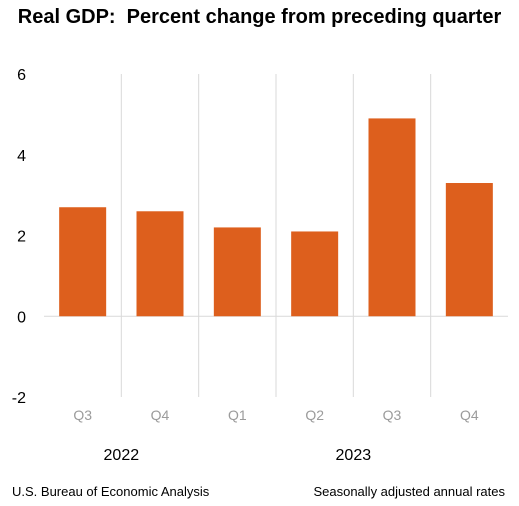  Describe the element at coordinates (21, 317) in the screenshot. I see `y-tick-label: 0` at that location.